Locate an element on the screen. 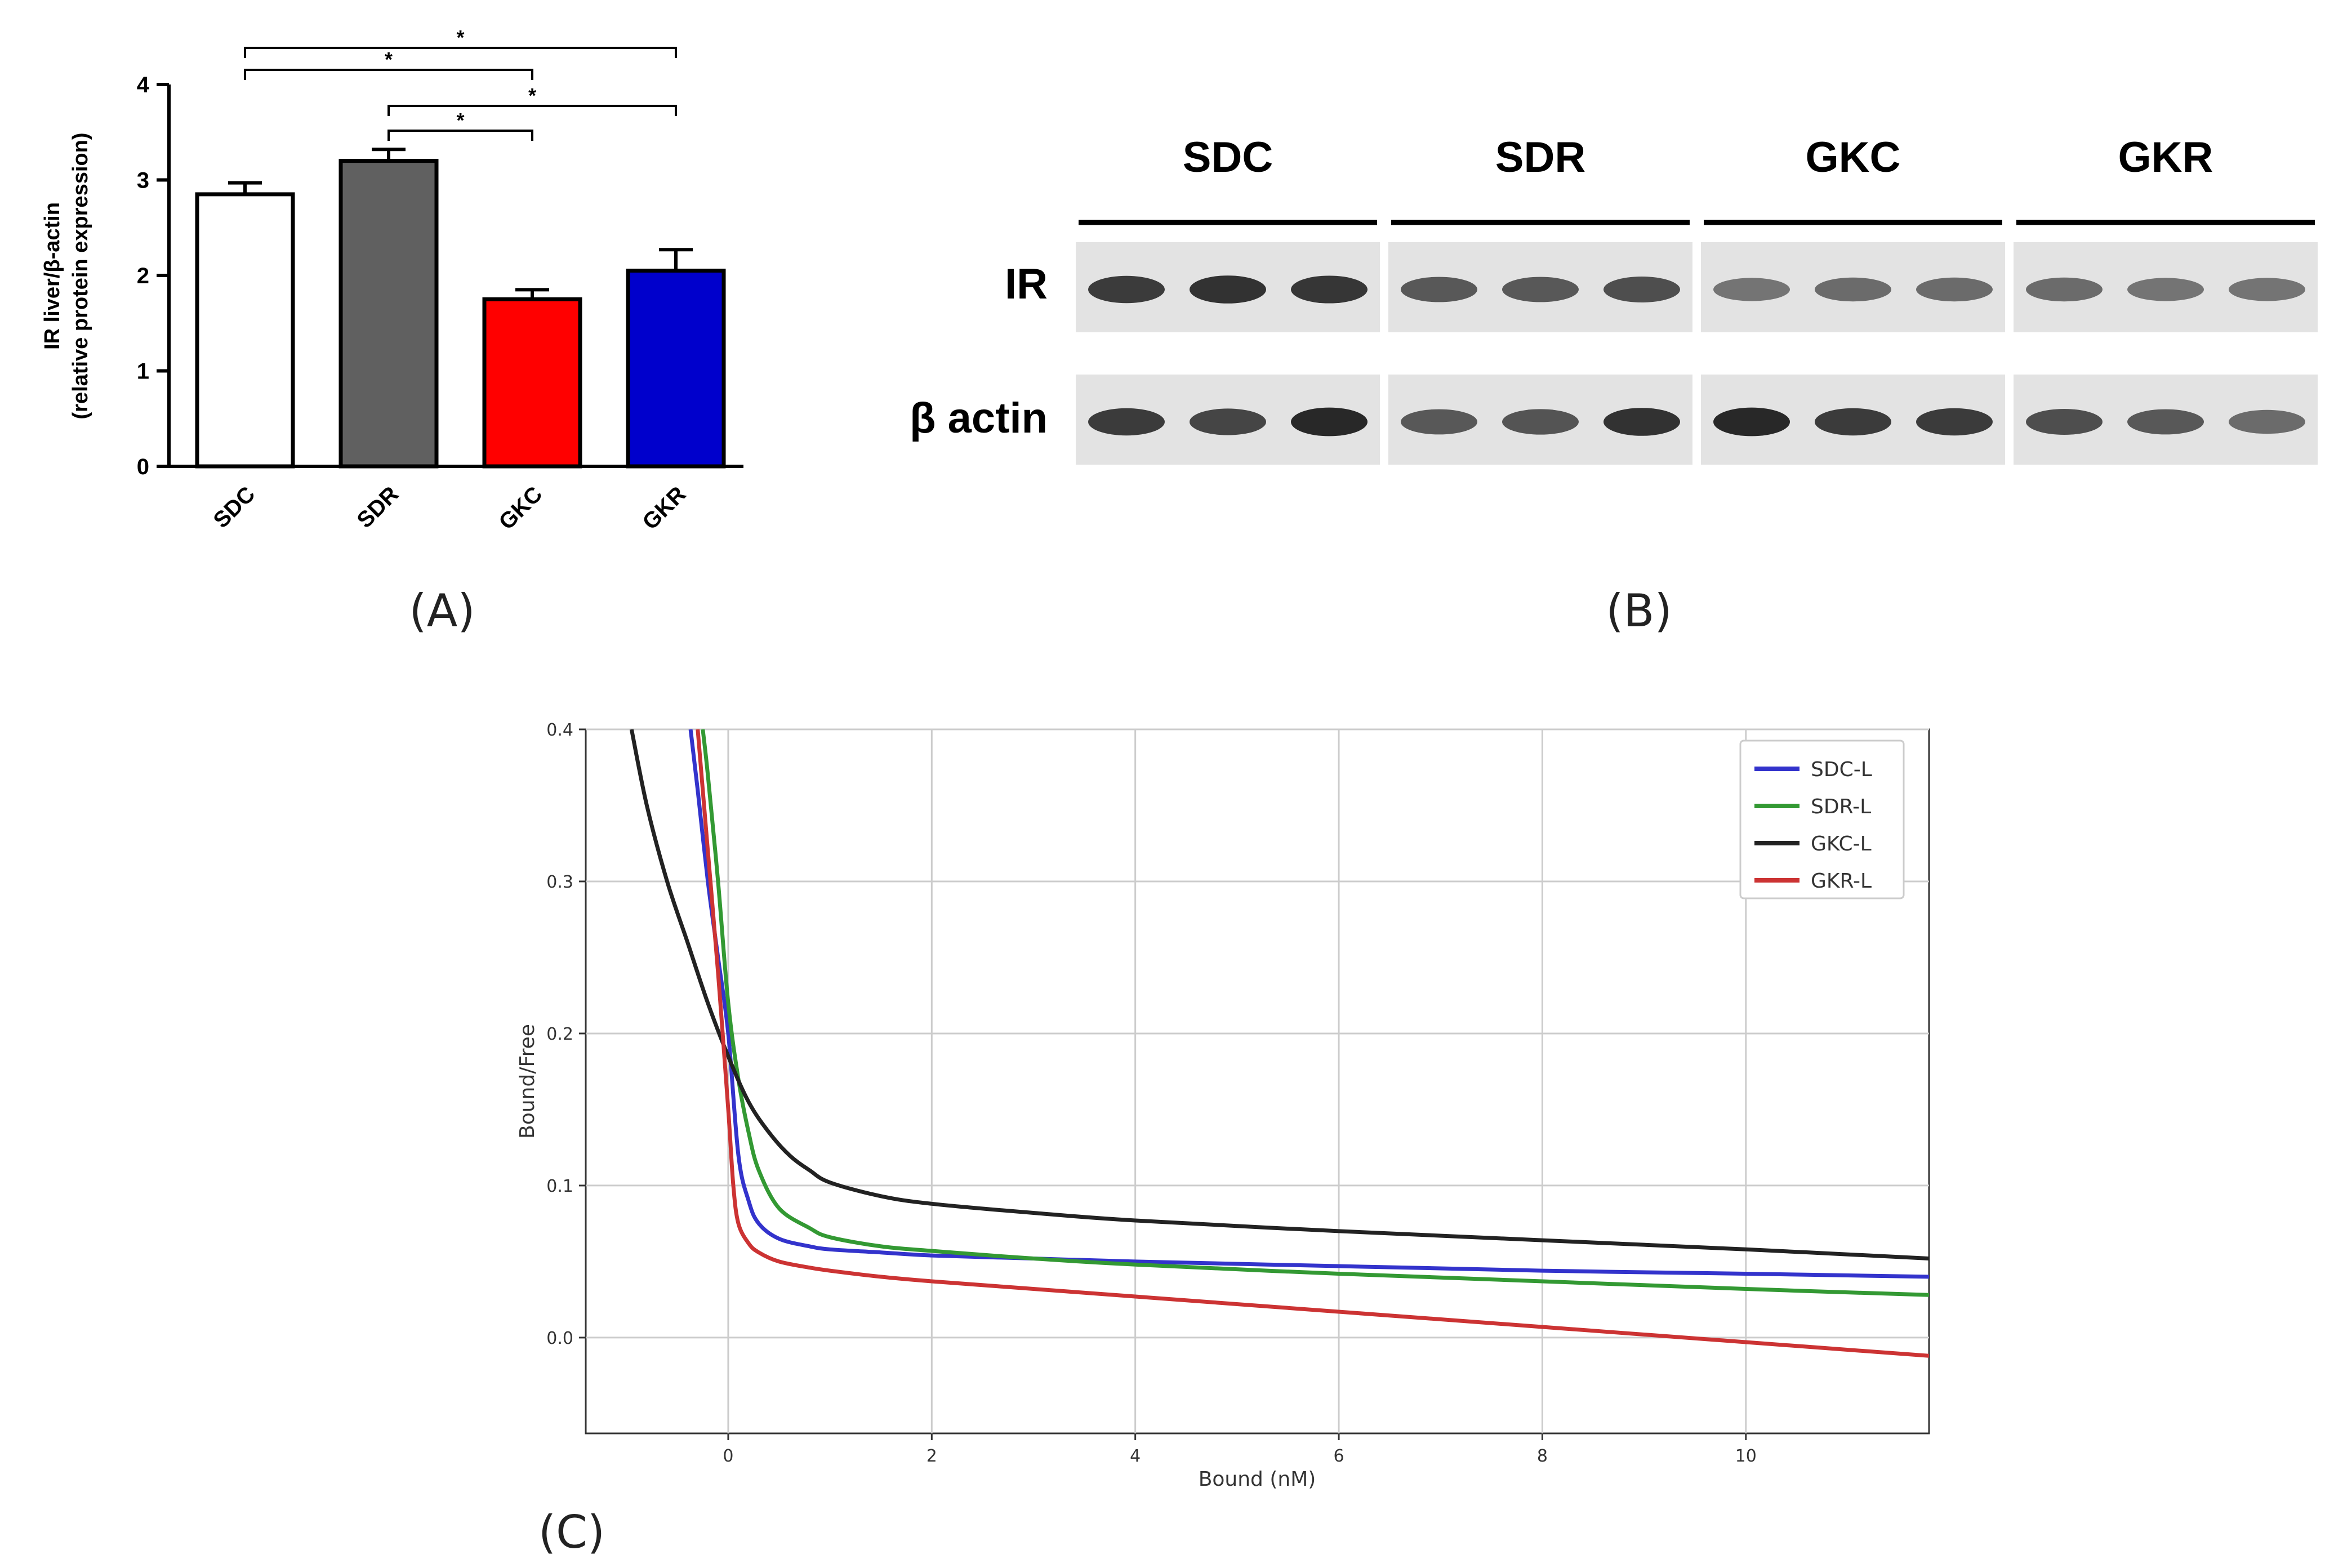 This screenshot has height=1568, width=2334. bar-category-label: GKC is located at coordinates (520, 508).